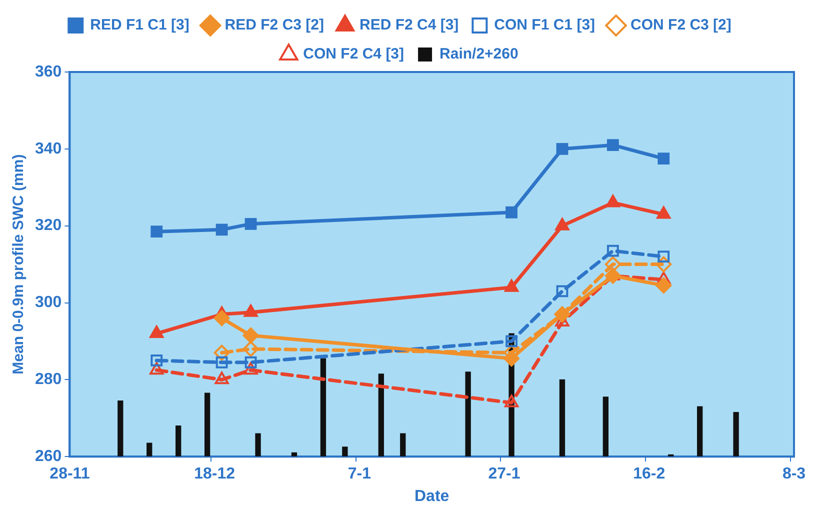 Image resolution: width=818 pixels, height=510 pixels. Describe the element at coordinates (649, 474) in the screenshot. I see `x-tick-label: 16-2` at that location.